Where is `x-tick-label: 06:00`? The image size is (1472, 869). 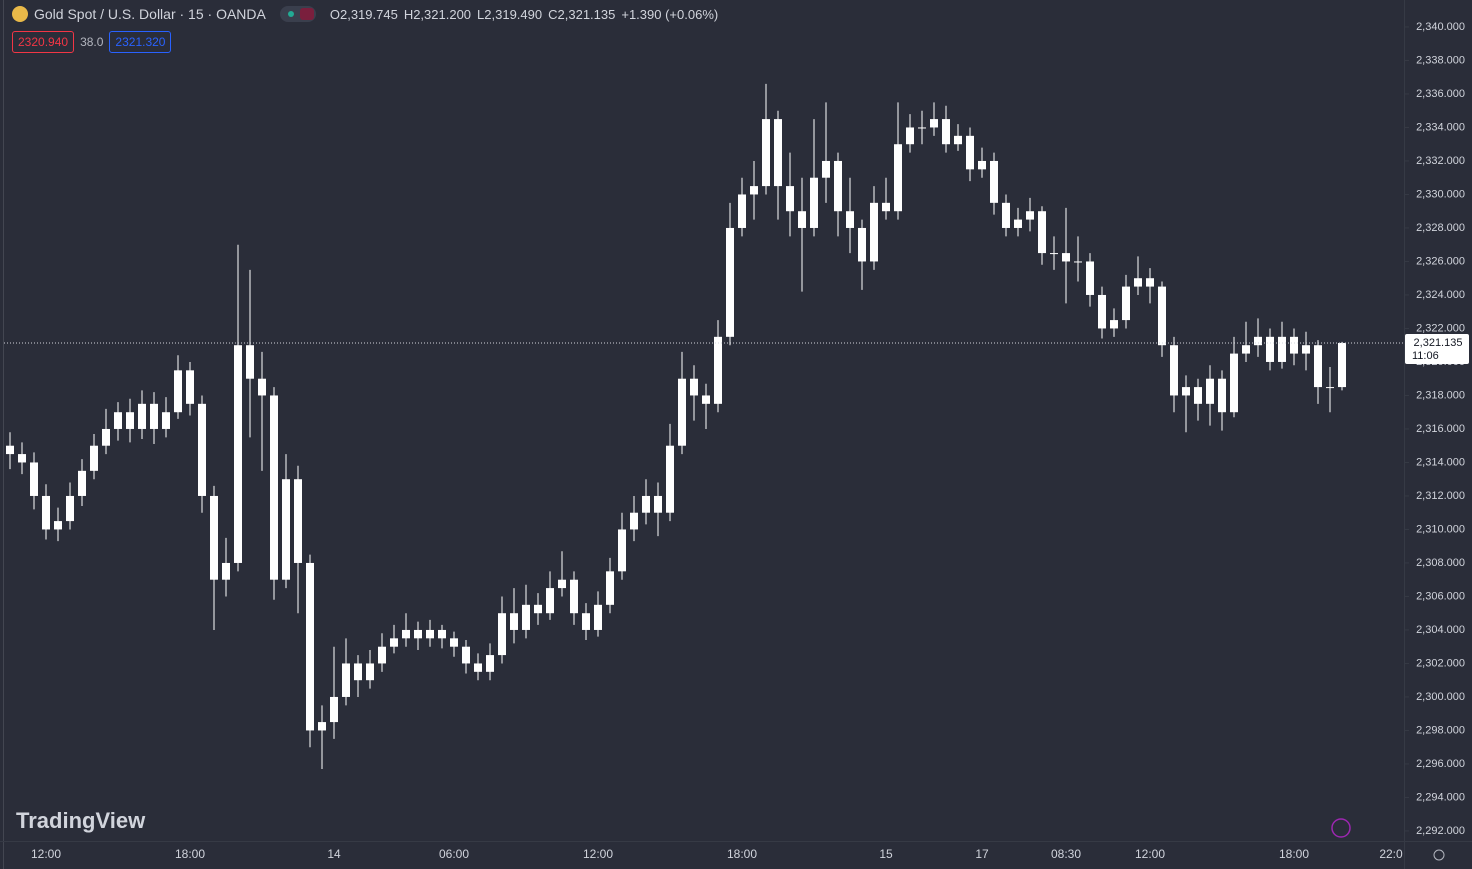 x-tick-label: 06:00 is located at coordinates (454, 854).